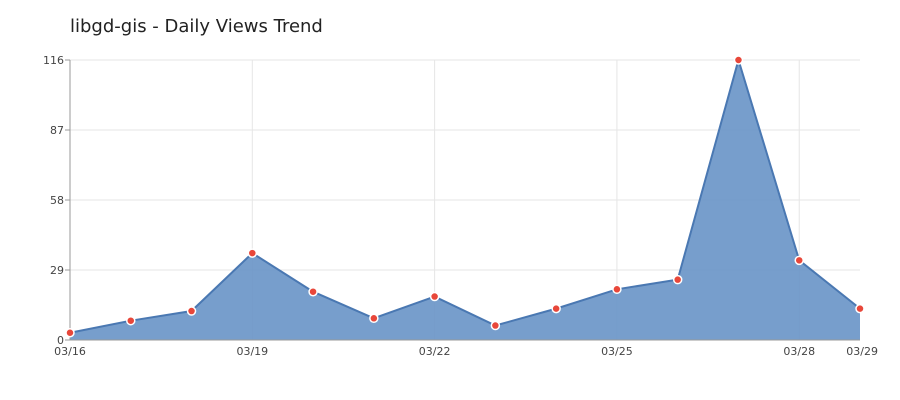 This screenshot has height=400, width=900. Describe the element at coordinates (57, 200) in the screenshot. I see `y-tick-label: 58` at that location.